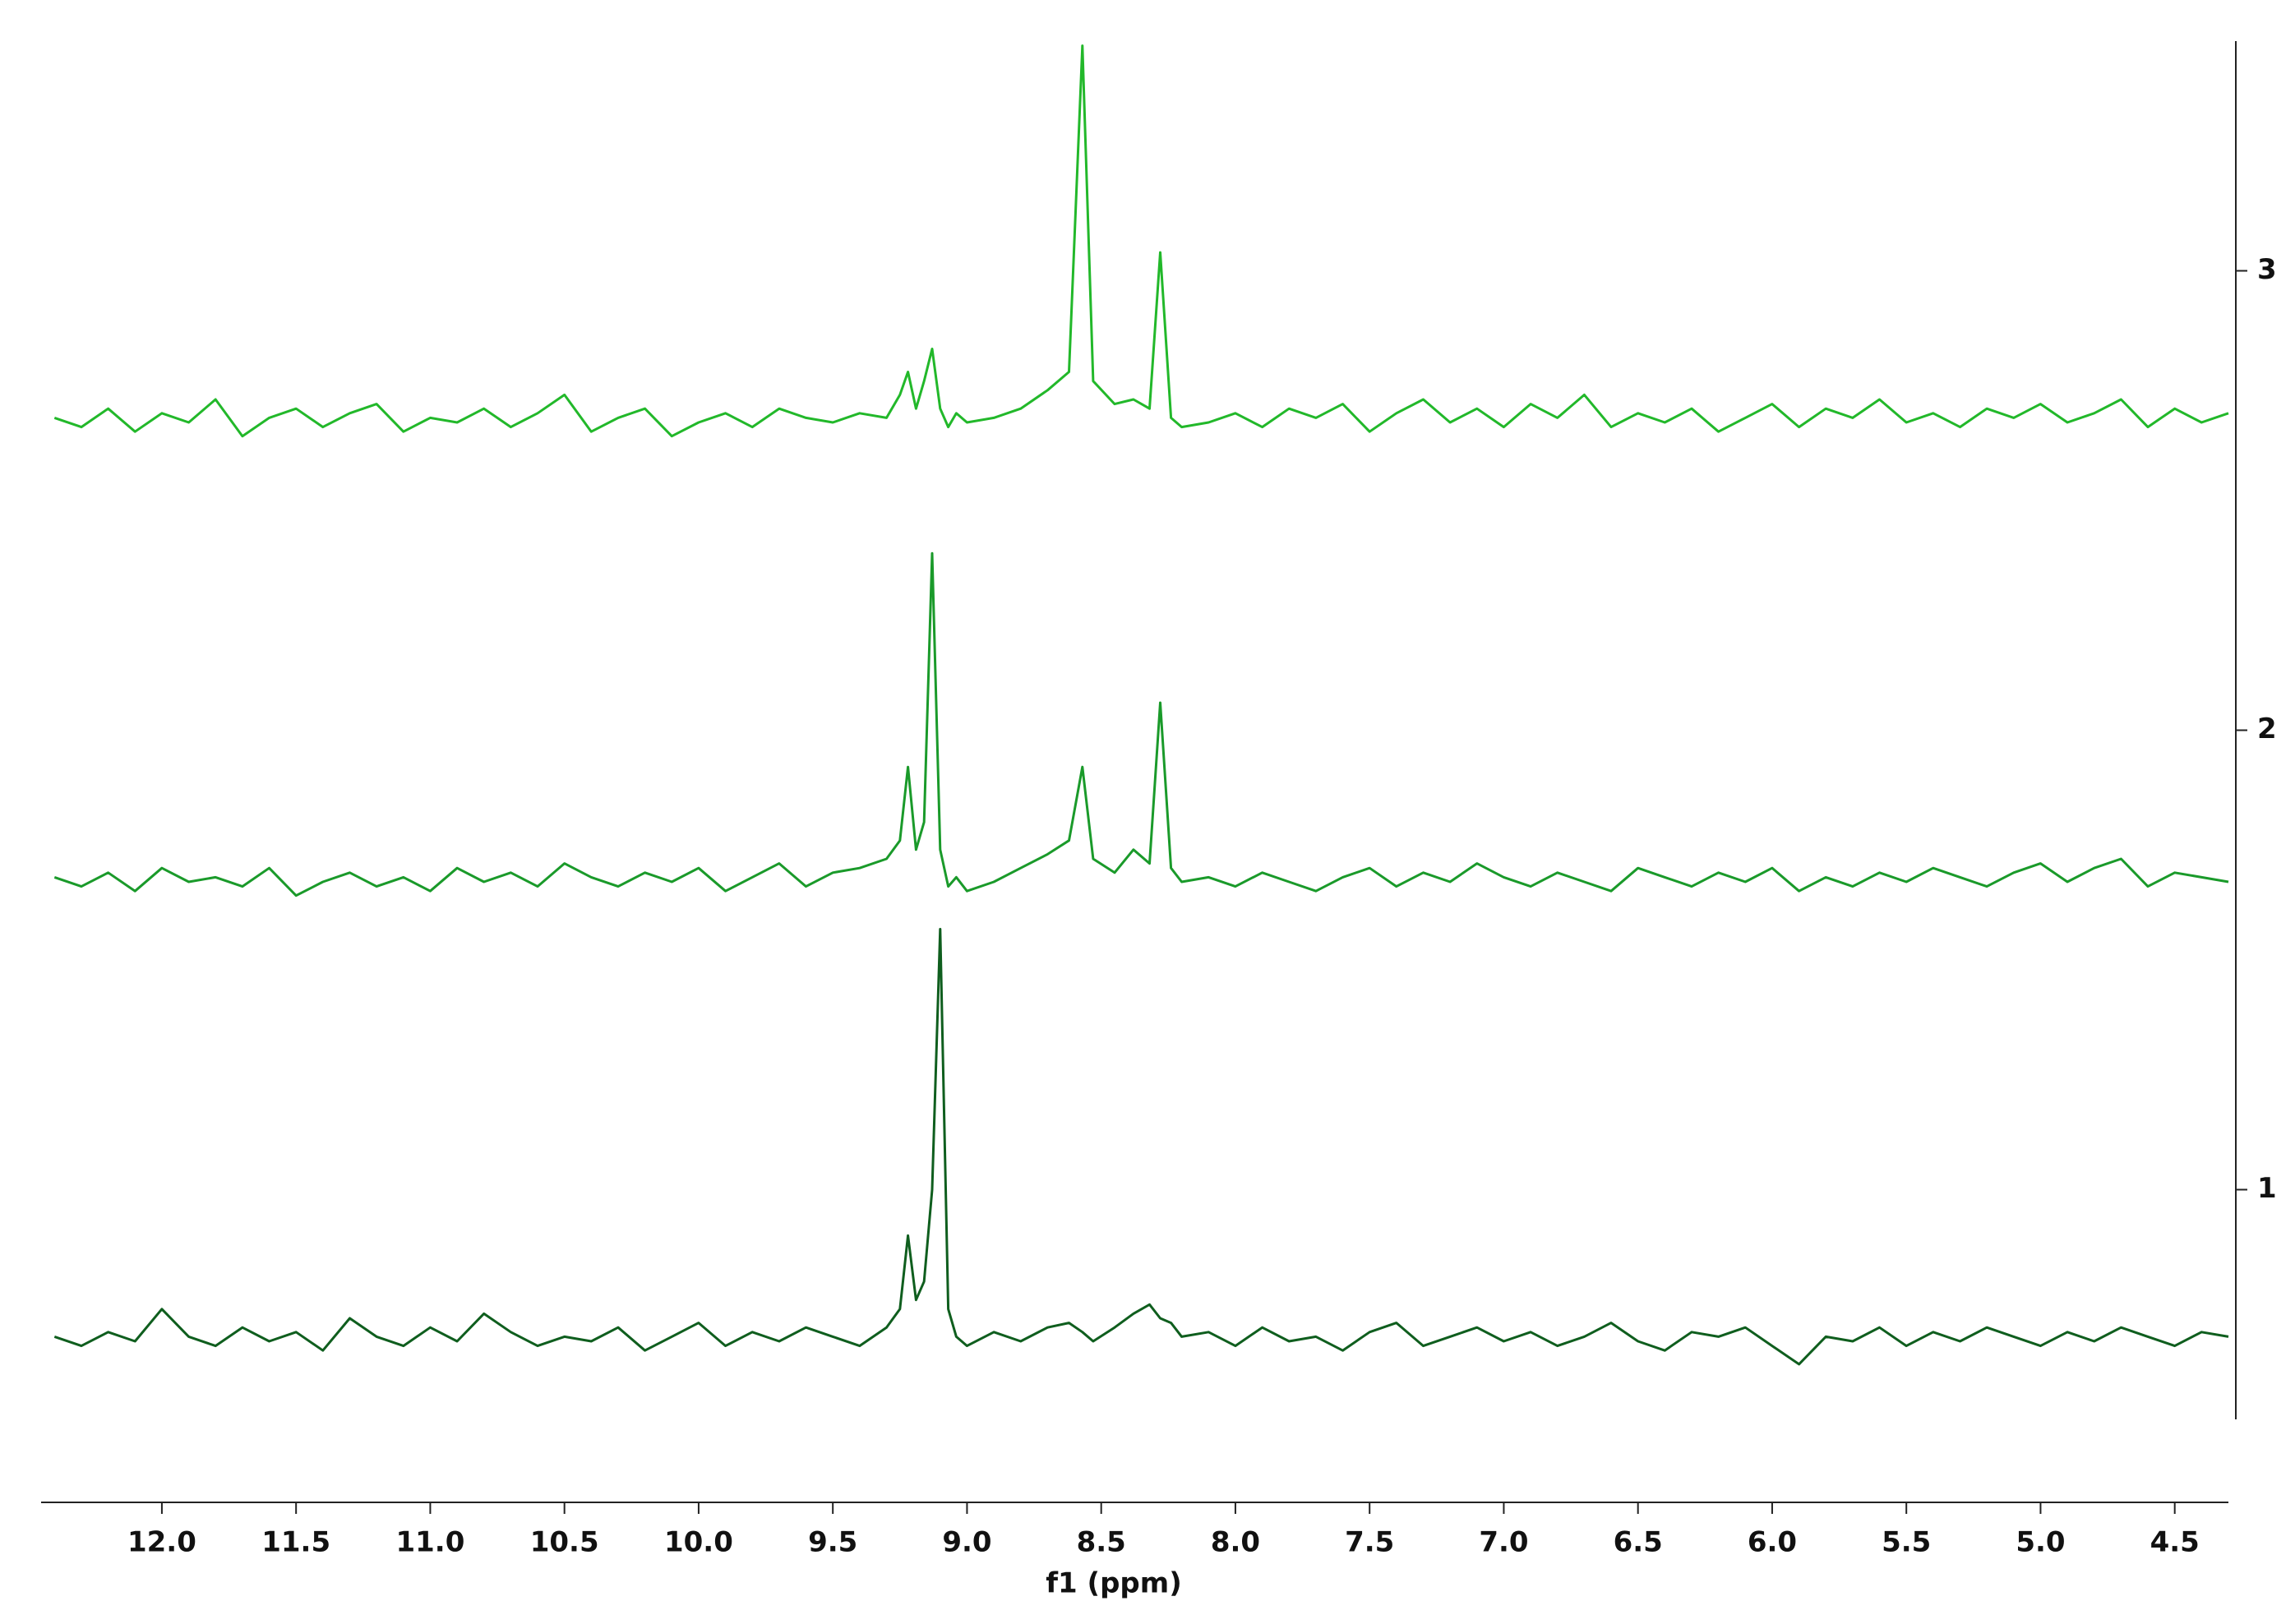 The height and width of the screenshot is (1624, 2295). I want to click on x-tick-label: 9.0, so click(966, 1542).